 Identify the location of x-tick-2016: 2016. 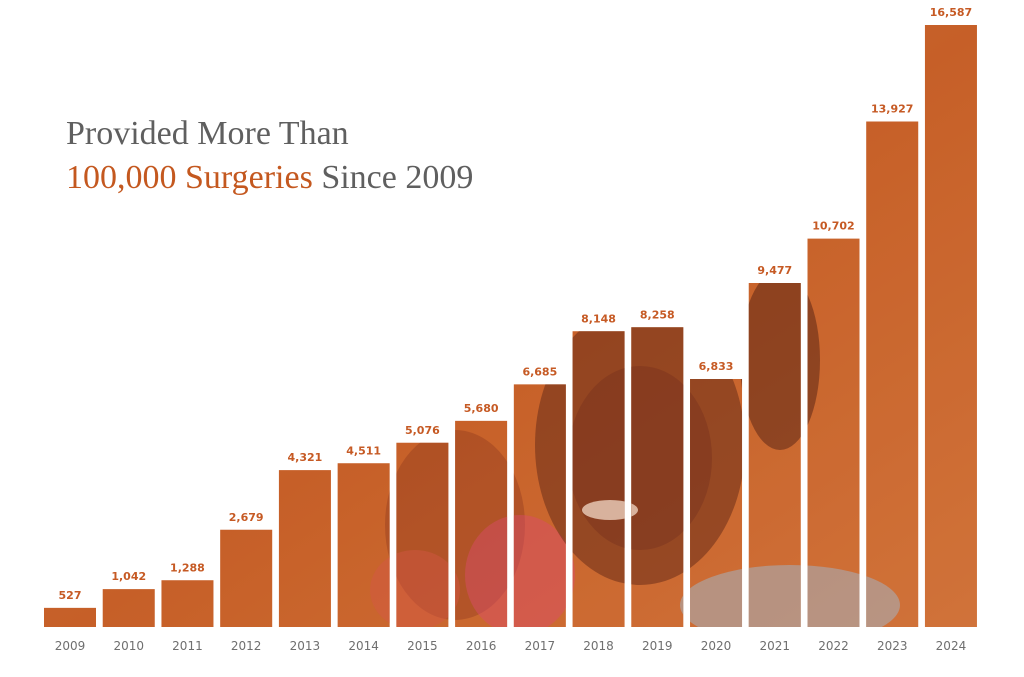
(481, 646).